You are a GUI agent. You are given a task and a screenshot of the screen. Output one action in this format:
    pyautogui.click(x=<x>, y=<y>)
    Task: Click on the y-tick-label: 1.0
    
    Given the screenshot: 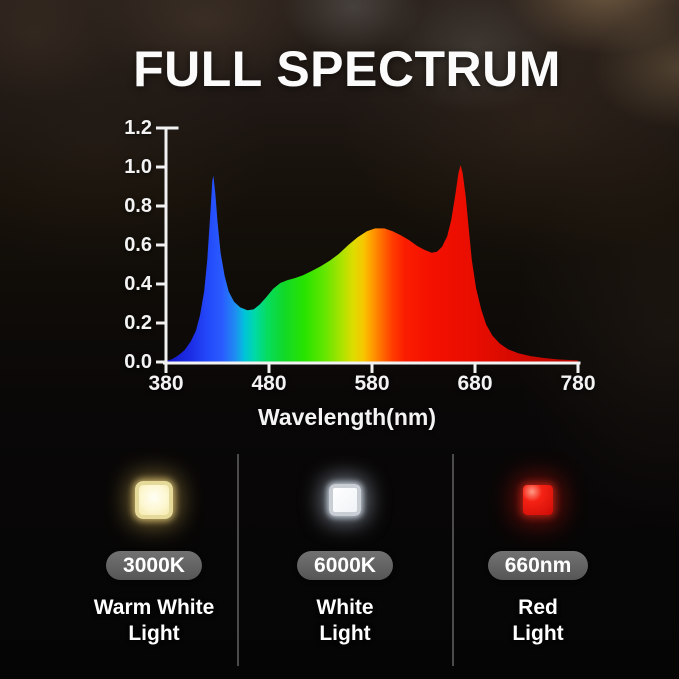 What is the action you would take?
    pyautogui.click(x=138, y=167)
    